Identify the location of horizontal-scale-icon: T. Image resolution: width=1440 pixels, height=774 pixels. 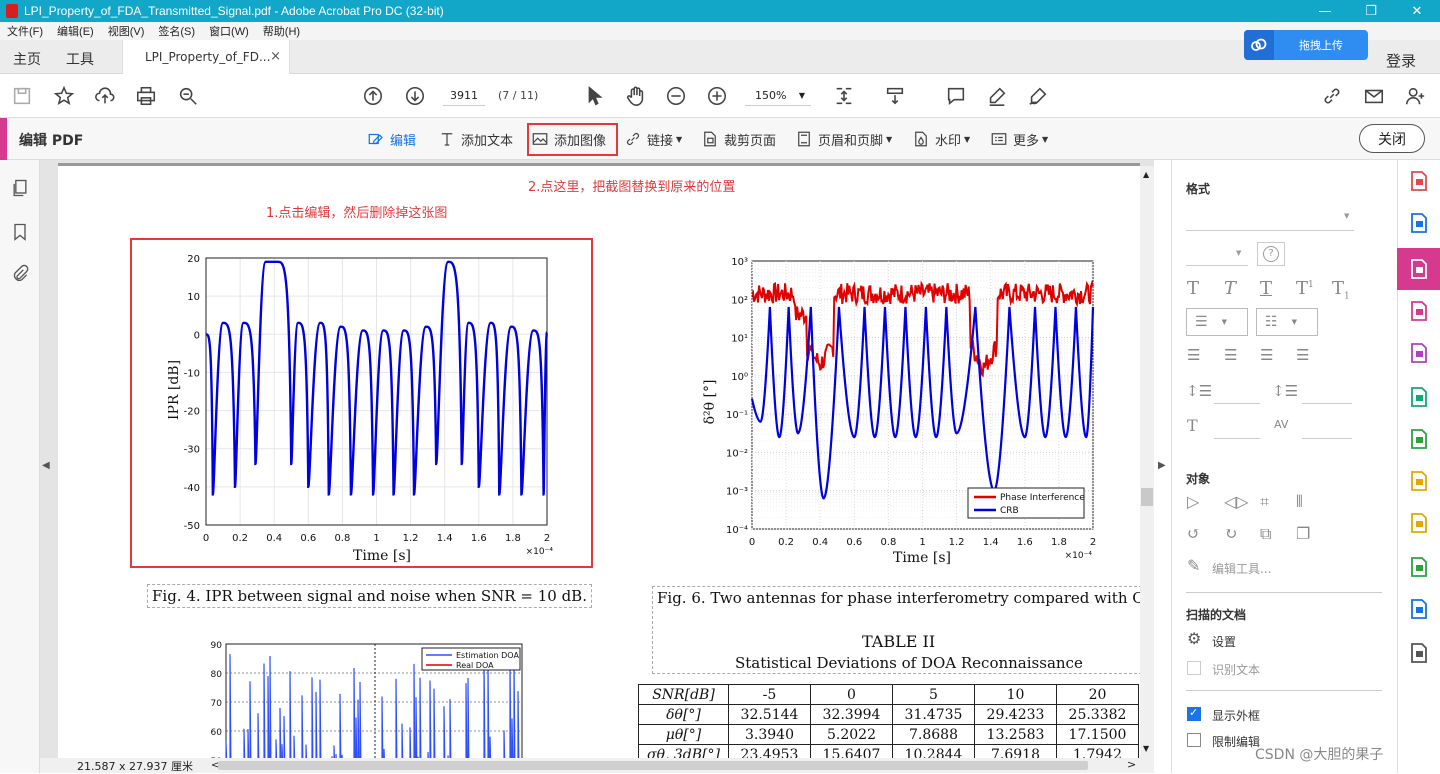
(1192, 425).